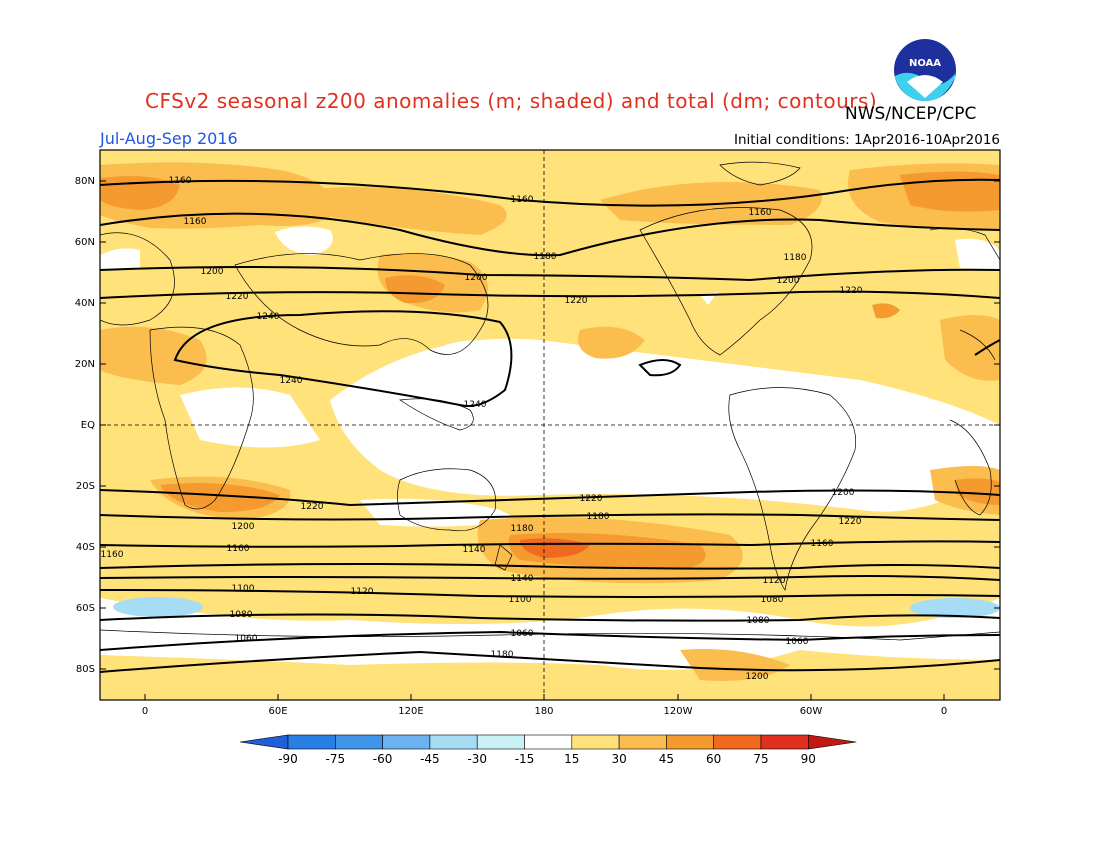  I want to click on lon-label: 60W, so click(811, 711).